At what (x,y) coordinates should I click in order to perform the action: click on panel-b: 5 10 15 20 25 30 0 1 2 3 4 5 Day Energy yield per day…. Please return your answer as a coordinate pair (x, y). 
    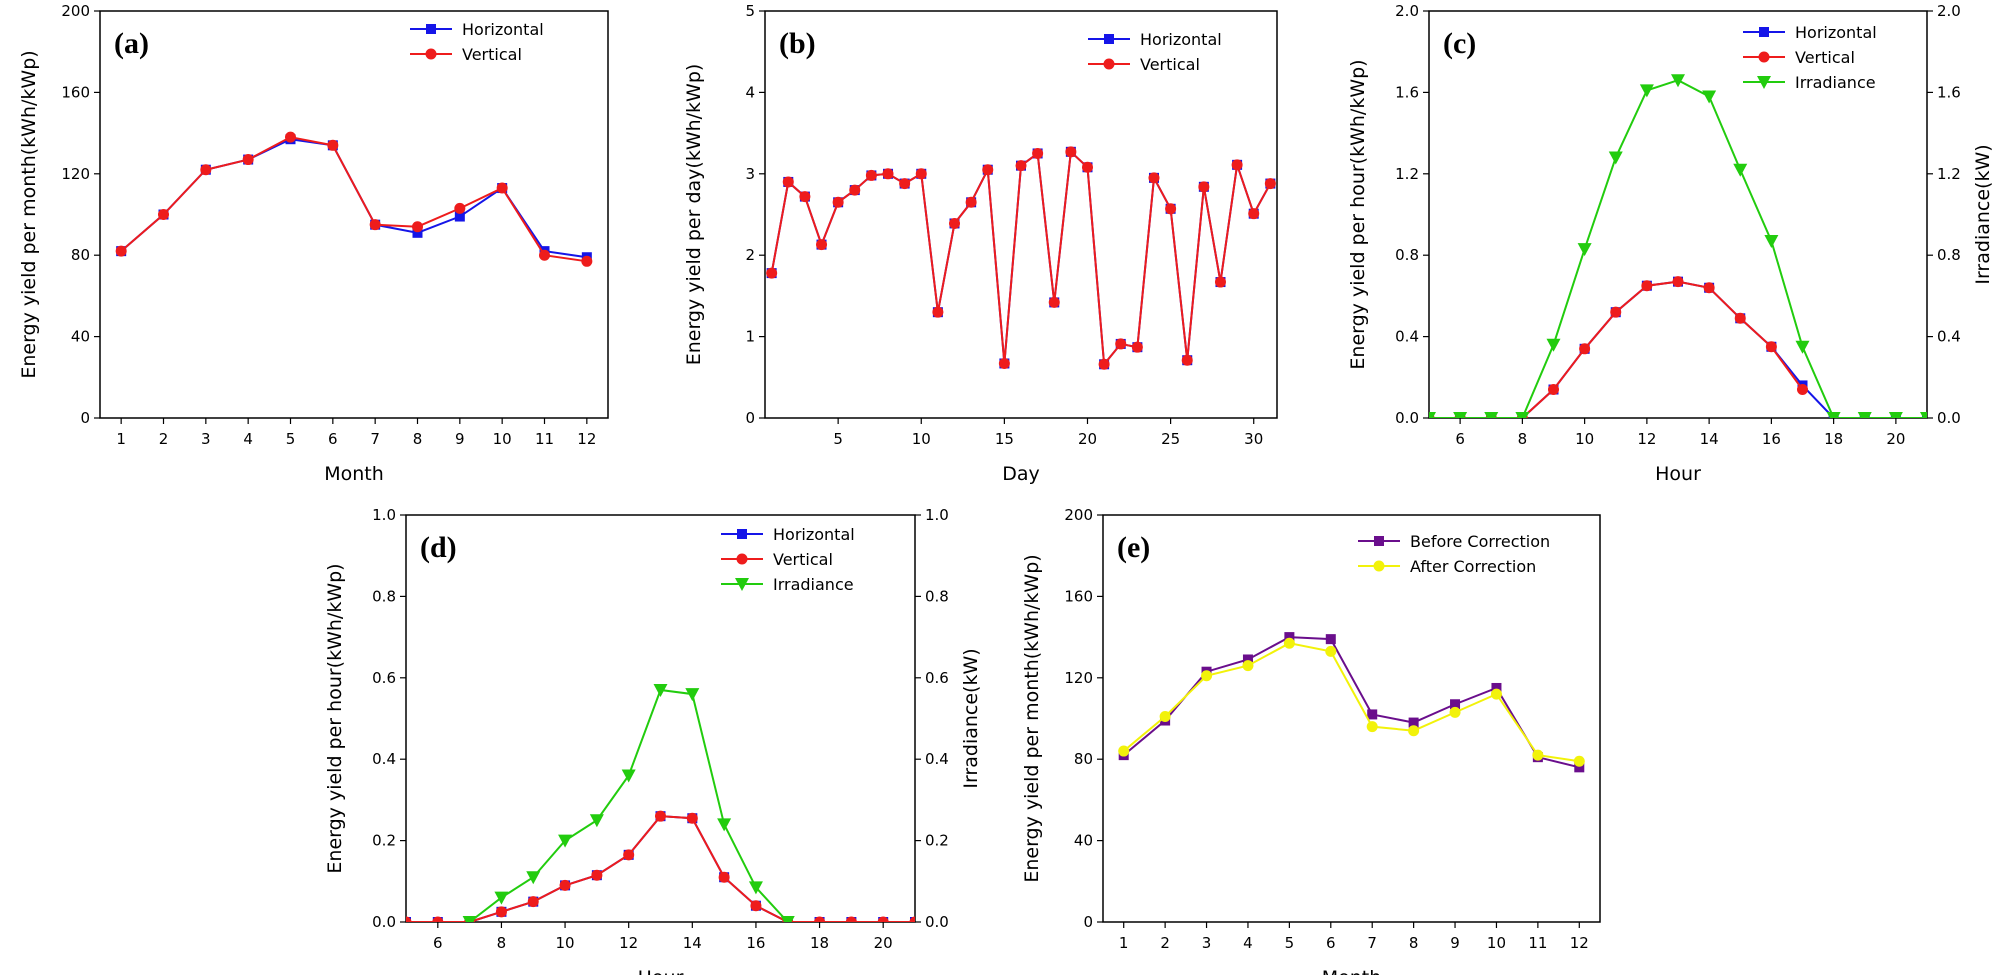
    Looking at the image, I should click on (980, 243).